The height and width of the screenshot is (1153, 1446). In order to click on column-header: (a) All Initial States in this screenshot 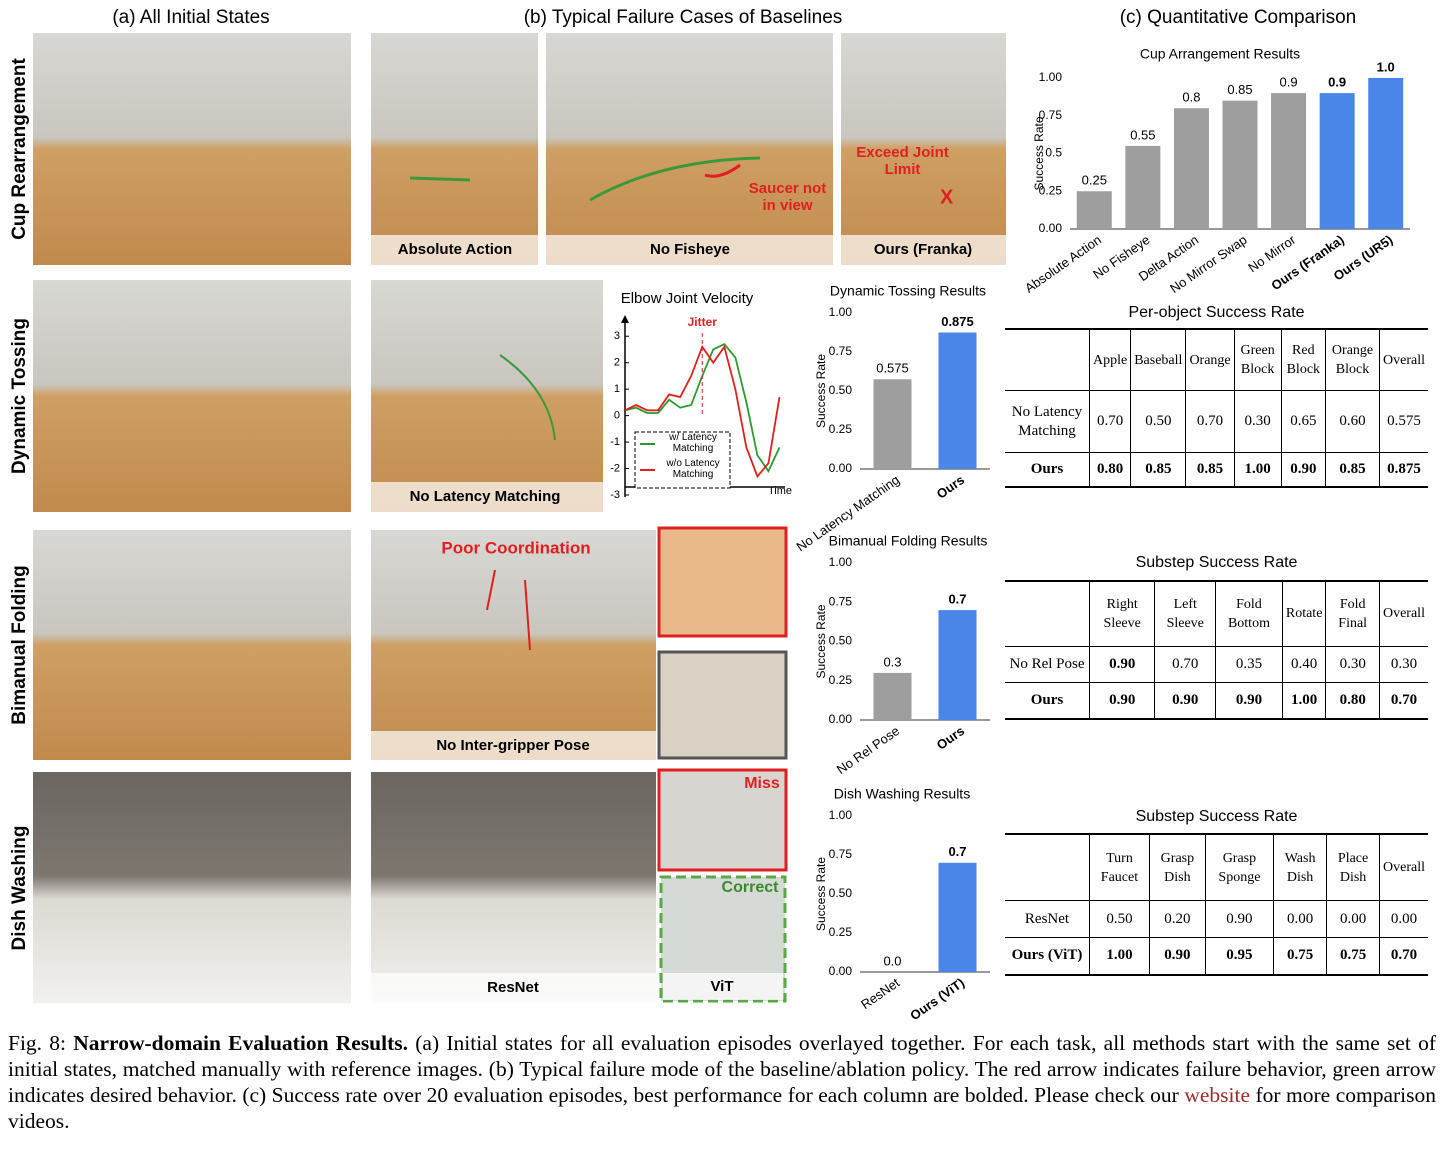, I will do `click(190, 17)`.